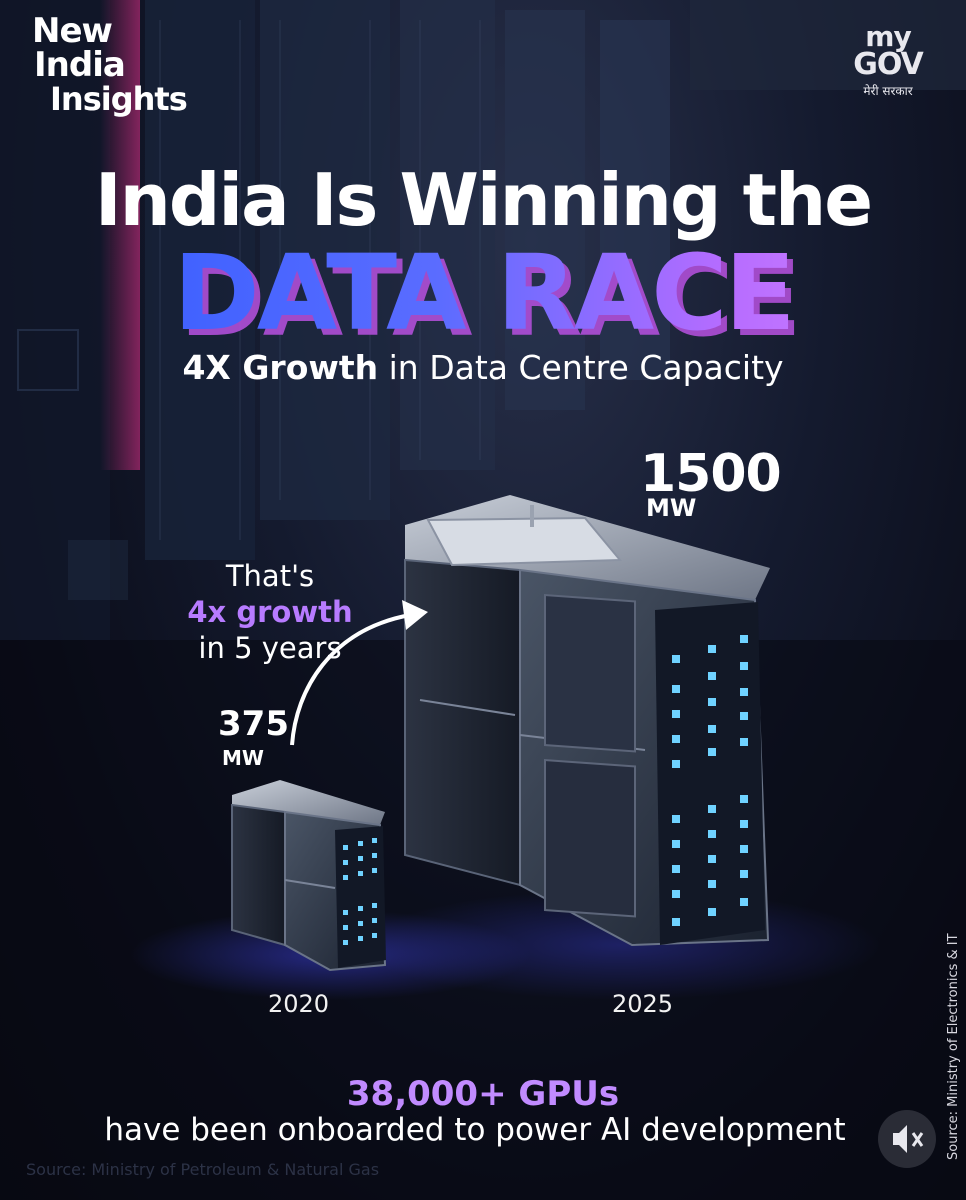 The height and width of the screenshot is (1200, 966). I want to click on server-2025-lights, so click(710, 780).